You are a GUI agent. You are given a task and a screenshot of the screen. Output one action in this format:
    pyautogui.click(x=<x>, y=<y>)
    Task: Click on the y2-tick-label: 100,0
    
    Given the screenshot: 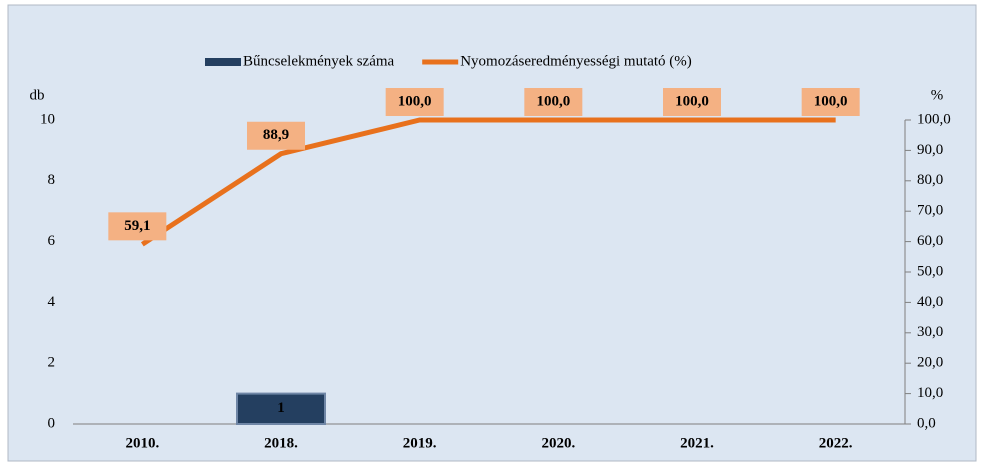 What is the action you would take?
    pyautogui.click(x=934, y=119)
    